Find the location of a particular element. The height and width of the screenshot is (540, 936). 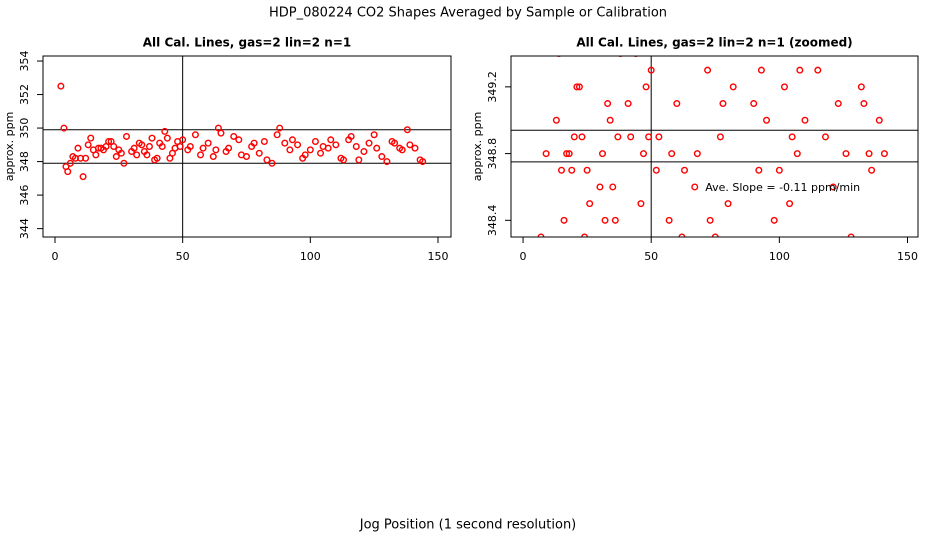

y-tick-label: 352 is located at coordinates (24, 94).